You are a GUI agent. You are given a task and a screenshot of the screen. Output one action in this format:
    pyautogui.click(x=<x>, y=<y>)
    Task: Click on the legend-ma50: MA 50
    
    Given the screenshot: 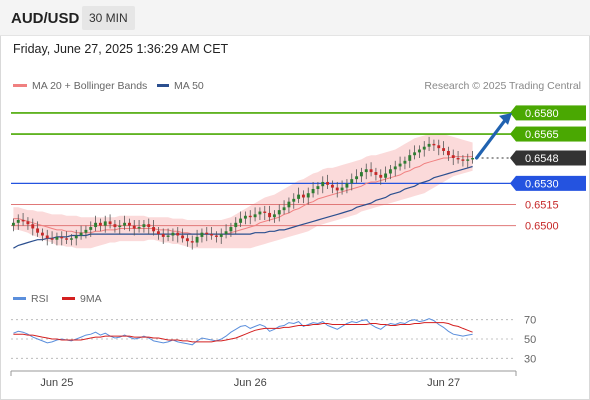 What is the action you would take?
    pyautogui.click(x=180, y=86)
    